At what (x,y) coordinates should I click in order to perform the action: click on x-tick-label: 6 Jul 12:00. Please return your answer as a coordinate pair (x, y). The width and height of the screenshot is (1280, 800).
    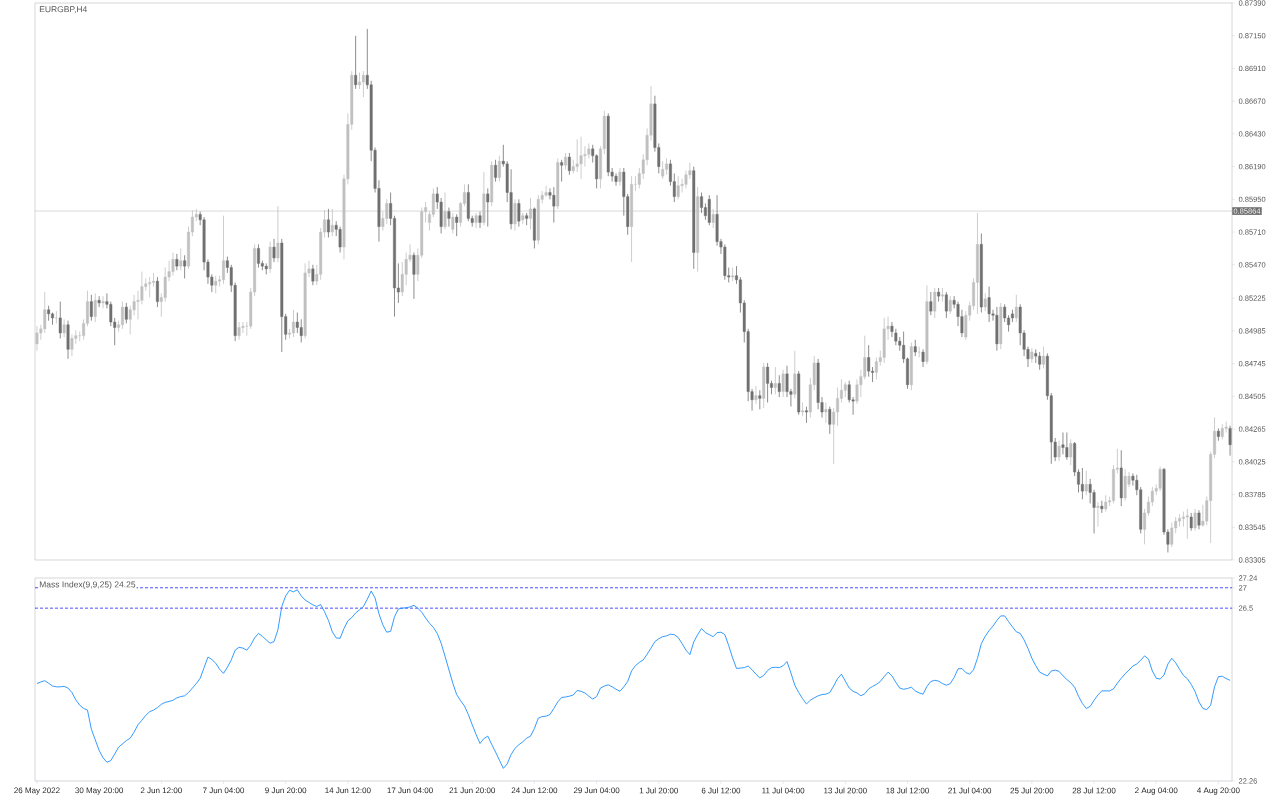
    Looking at the image, I should click on (721, 790).